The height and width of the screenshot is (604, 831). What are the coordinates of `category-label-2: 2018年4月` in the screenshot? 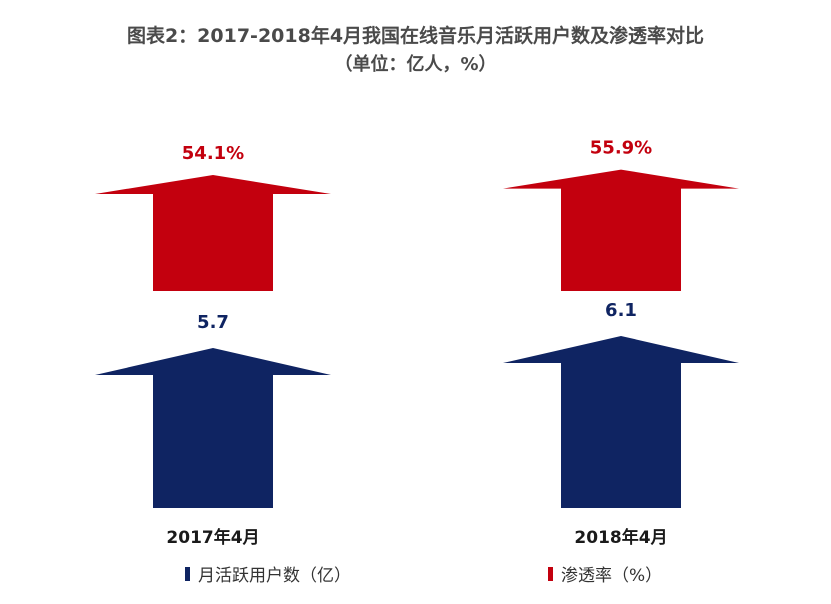 It's located at (620, 537).